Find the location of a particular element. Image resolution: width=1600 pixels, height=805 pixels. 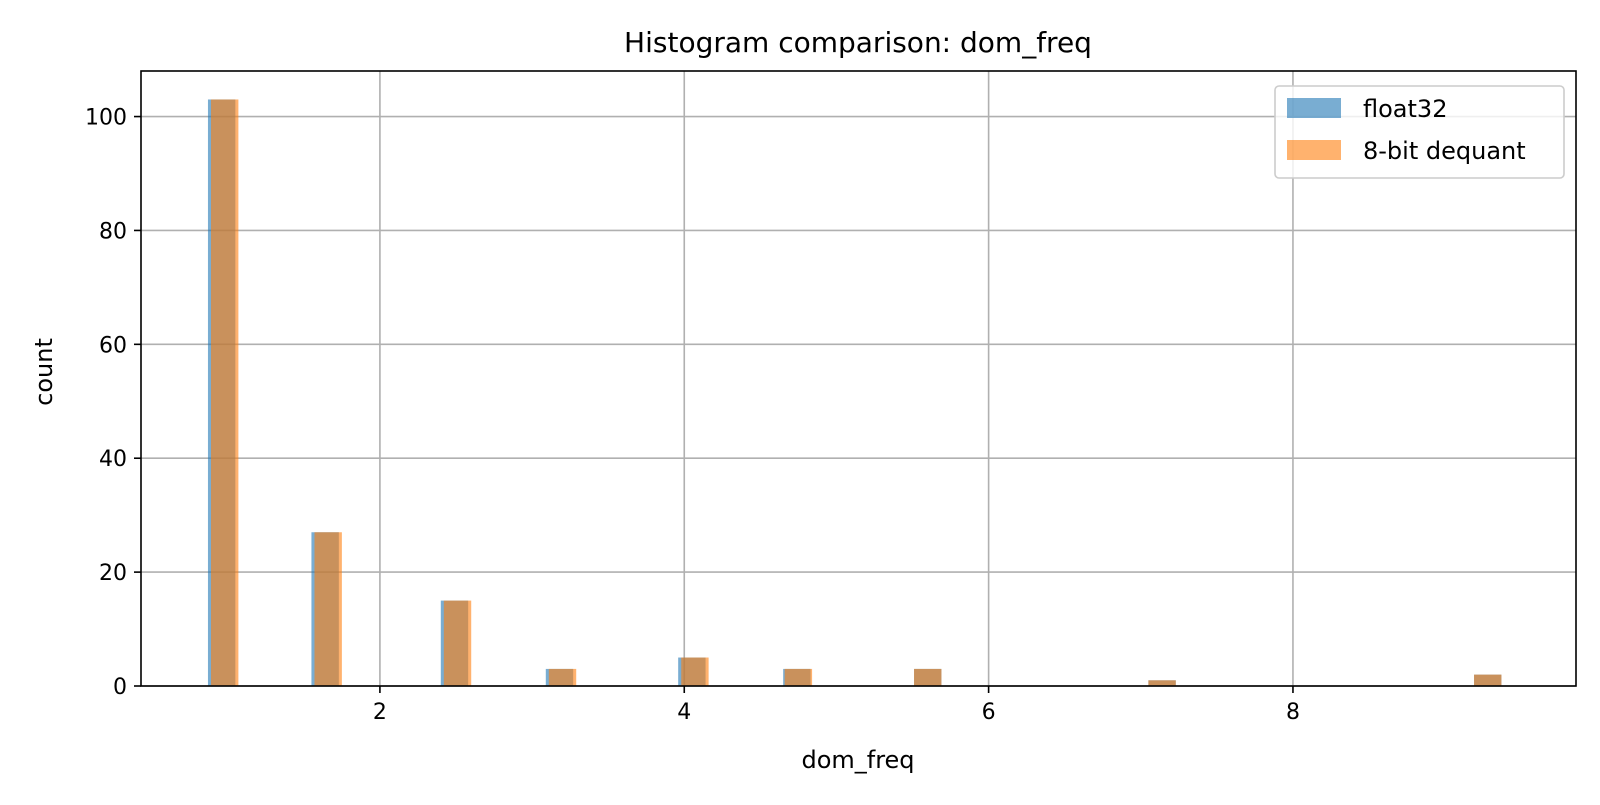

y-tick-label: 40 is located at coordinates (113, 459).